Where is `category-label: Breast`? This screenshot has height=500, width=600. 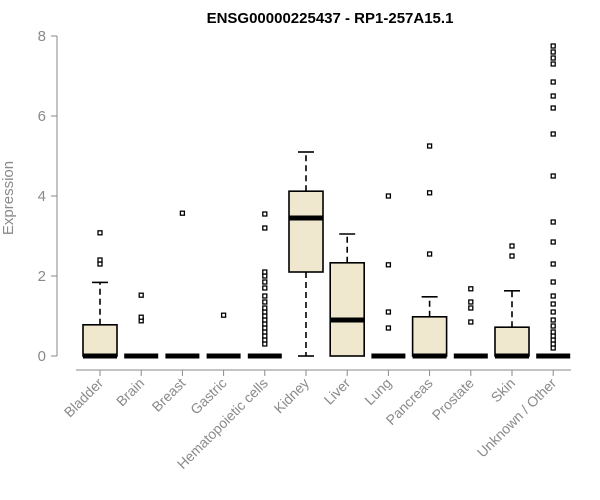 category-label: Breast is located at coordinates (169, 395).